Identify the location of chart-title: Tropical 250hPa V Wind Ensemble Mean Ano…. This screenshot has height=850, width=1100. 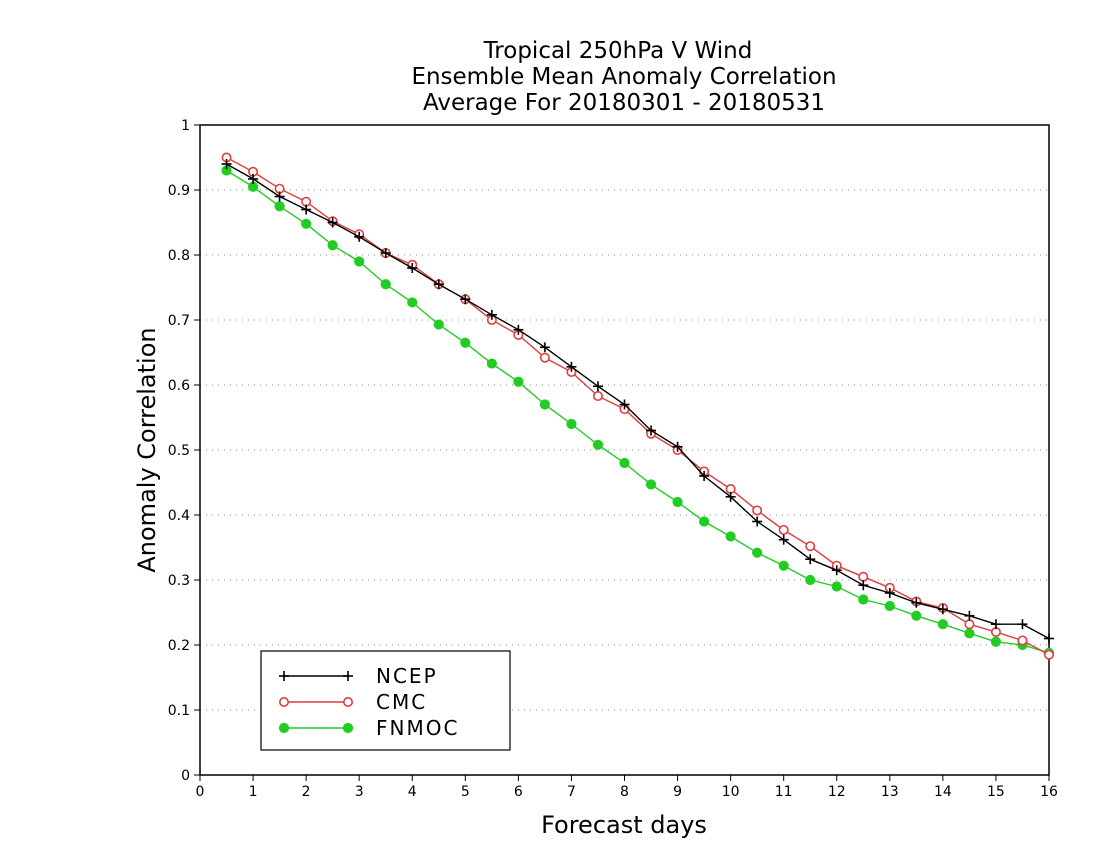
(623, 77).